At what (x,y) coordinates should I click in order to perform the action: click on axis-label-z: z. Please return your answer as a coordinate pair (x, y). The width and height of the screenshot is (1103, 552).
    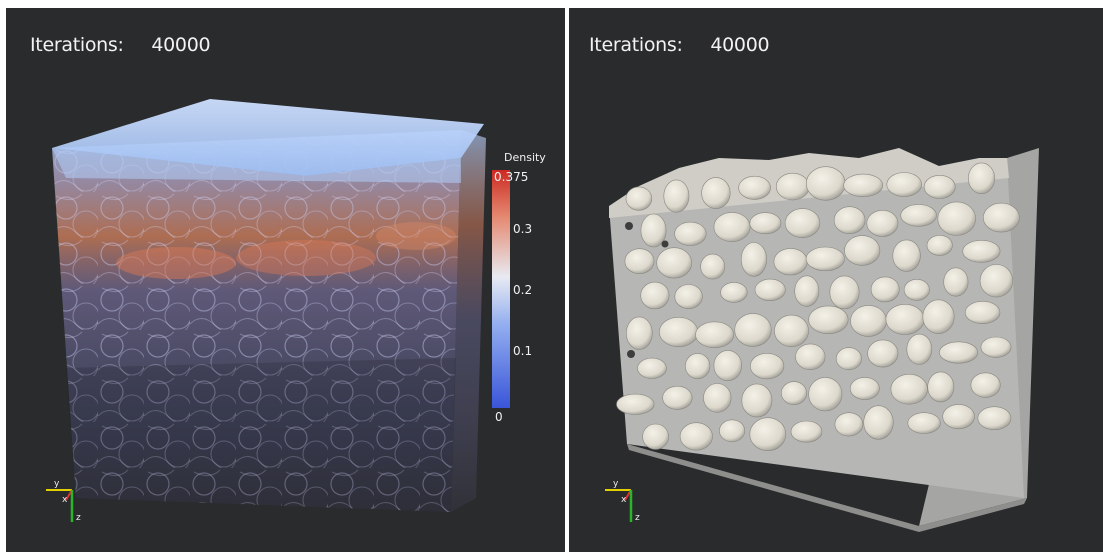
    Looking at the image, I should click on (78, 518).